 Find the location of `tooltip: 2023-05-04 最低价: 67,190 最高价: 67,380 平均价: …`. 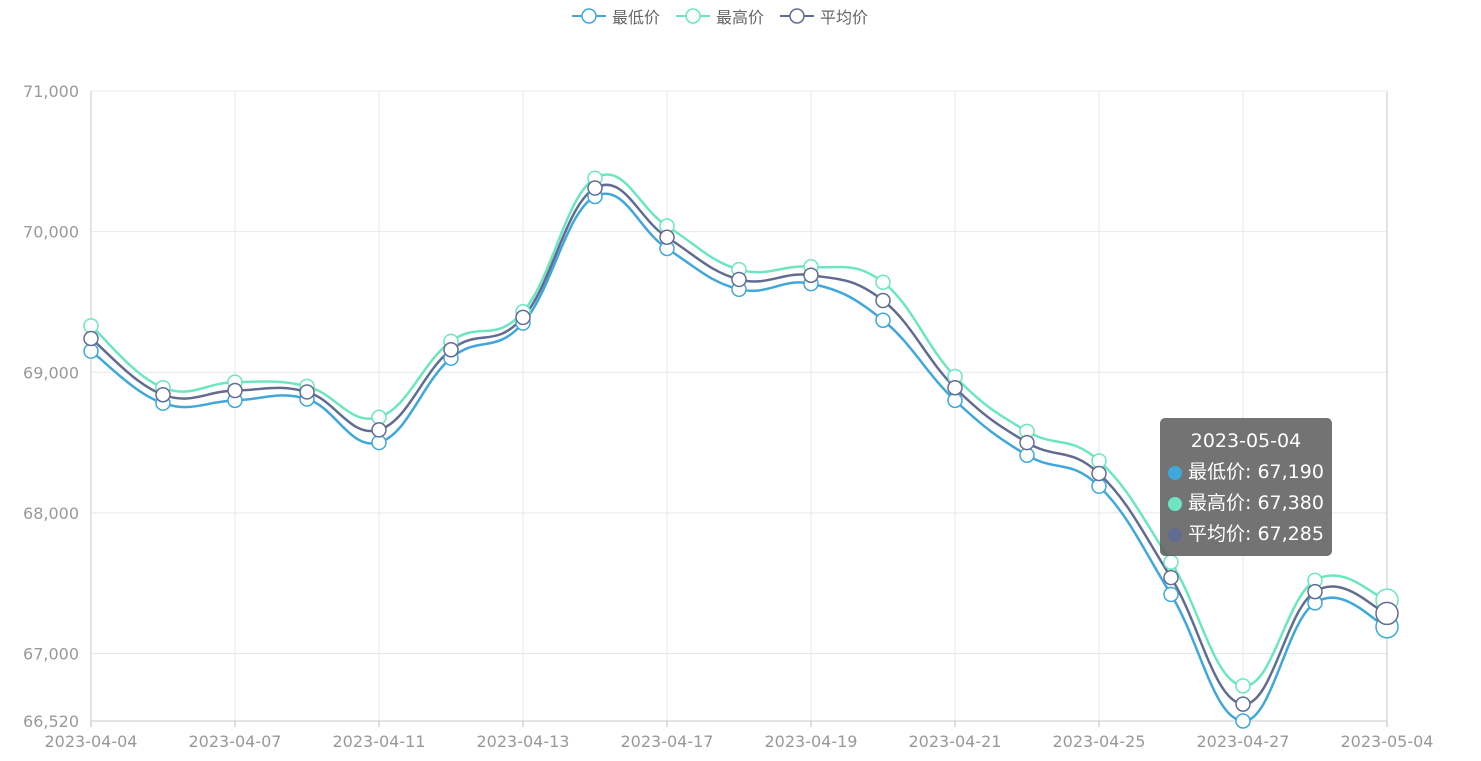

tooltip: 2023-05-04 最低价: 67,190 最高价: 67,380 平均价: … is located at coordinates (1246, 487).